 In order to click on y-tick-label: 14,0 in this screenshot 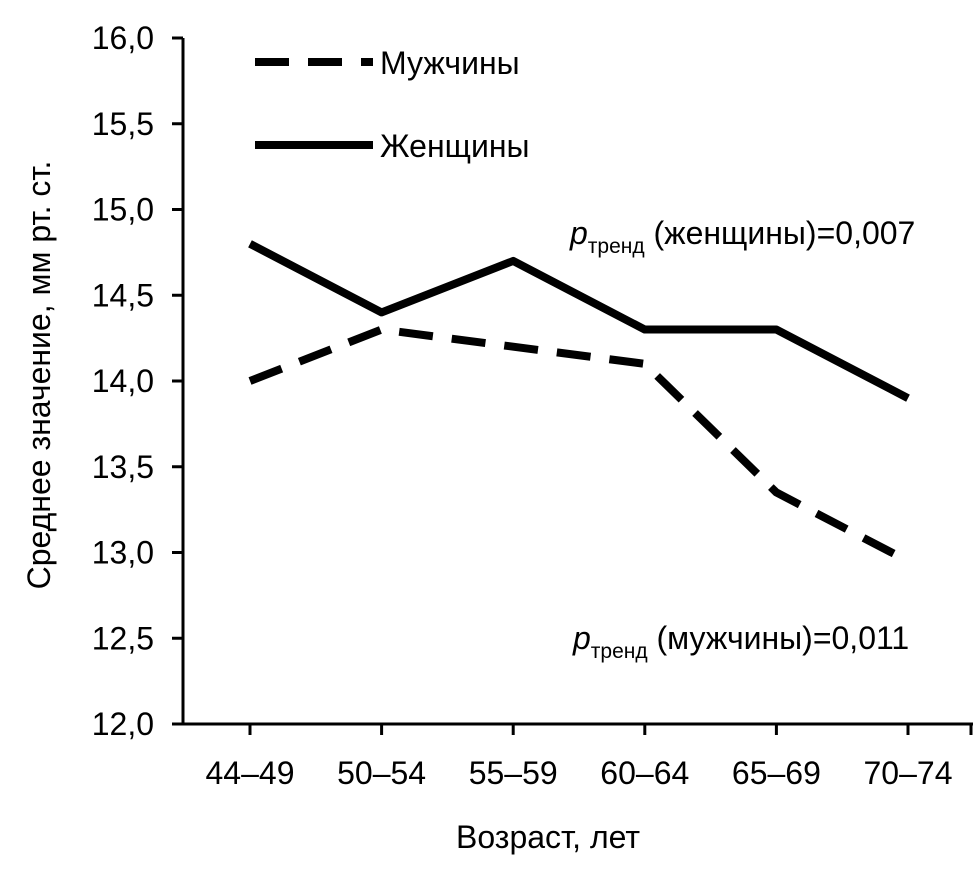, I will do `click(123, 381)`.